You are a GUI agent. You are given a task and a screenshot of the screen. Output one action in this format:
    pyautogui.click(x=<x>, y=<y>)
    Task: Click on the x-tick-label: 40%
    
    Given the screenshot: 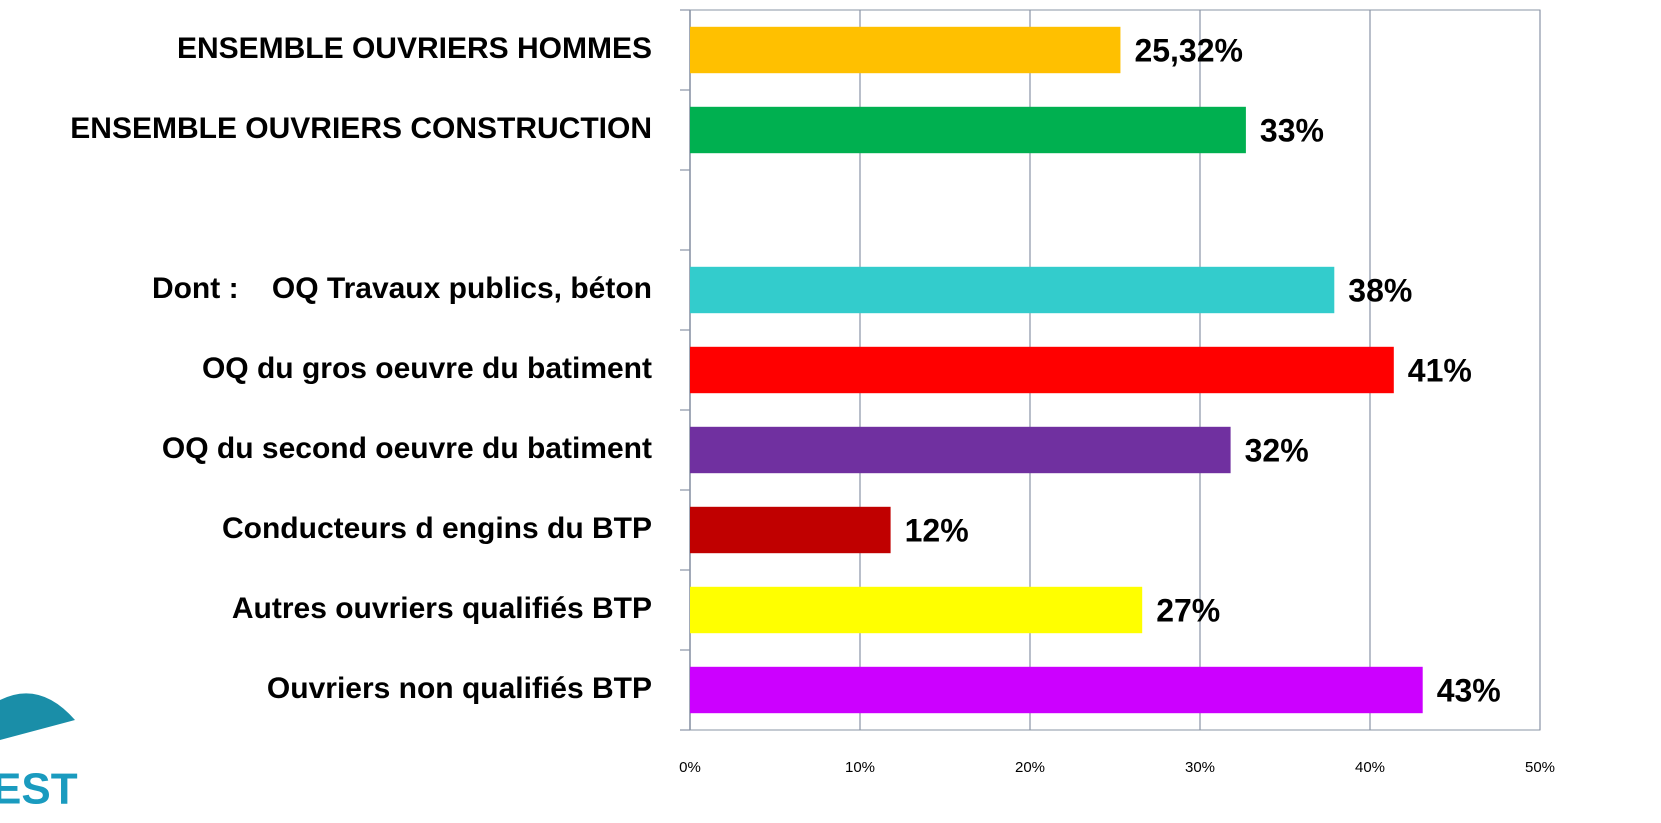 What is the action you would take?
    pyautogui.click(x=1370, y=767)
    